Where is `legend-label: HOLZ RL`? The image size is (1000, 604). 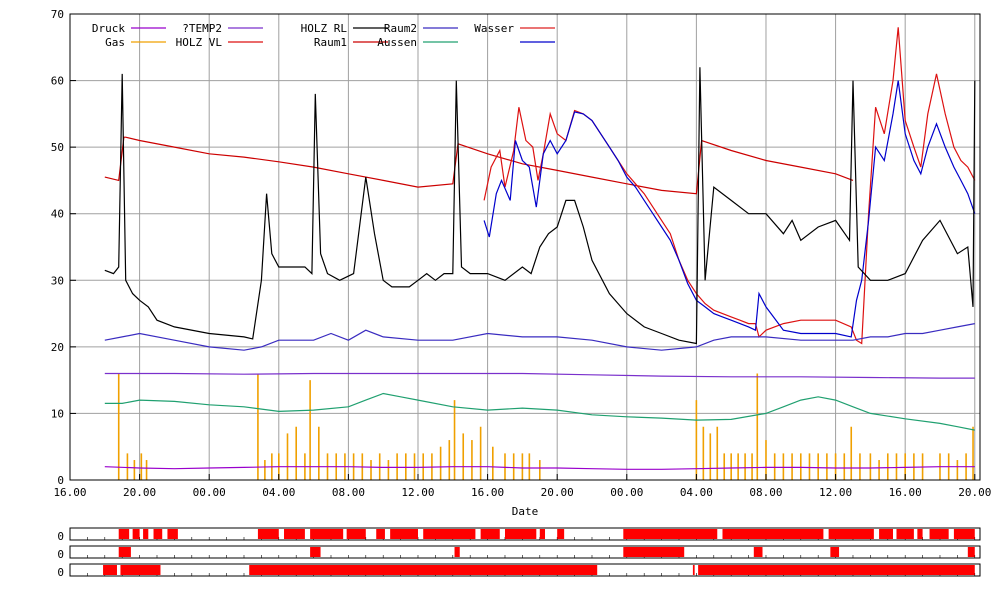
legend-label: HOLZ RL is located at coordinates (324, 28).